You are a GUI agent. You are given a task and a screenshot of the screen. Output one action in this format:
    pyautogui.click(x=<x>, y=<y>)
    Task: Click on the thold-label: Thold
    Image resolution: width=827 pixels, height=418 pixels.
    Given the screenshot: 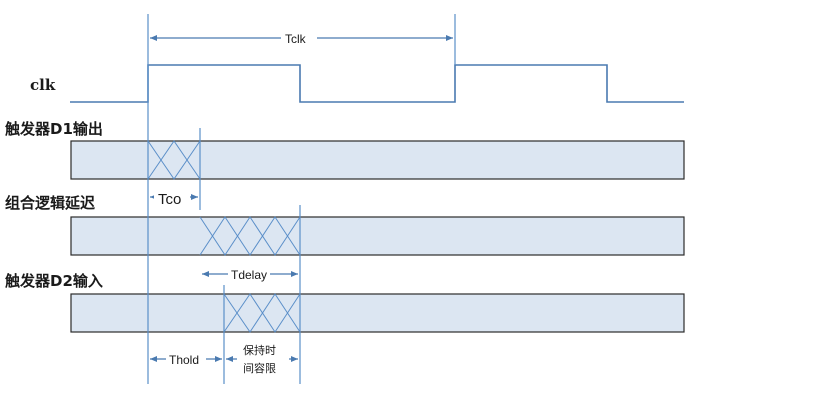 What is the action you would take?
    pyautogui.click(x=184, y=360)
    